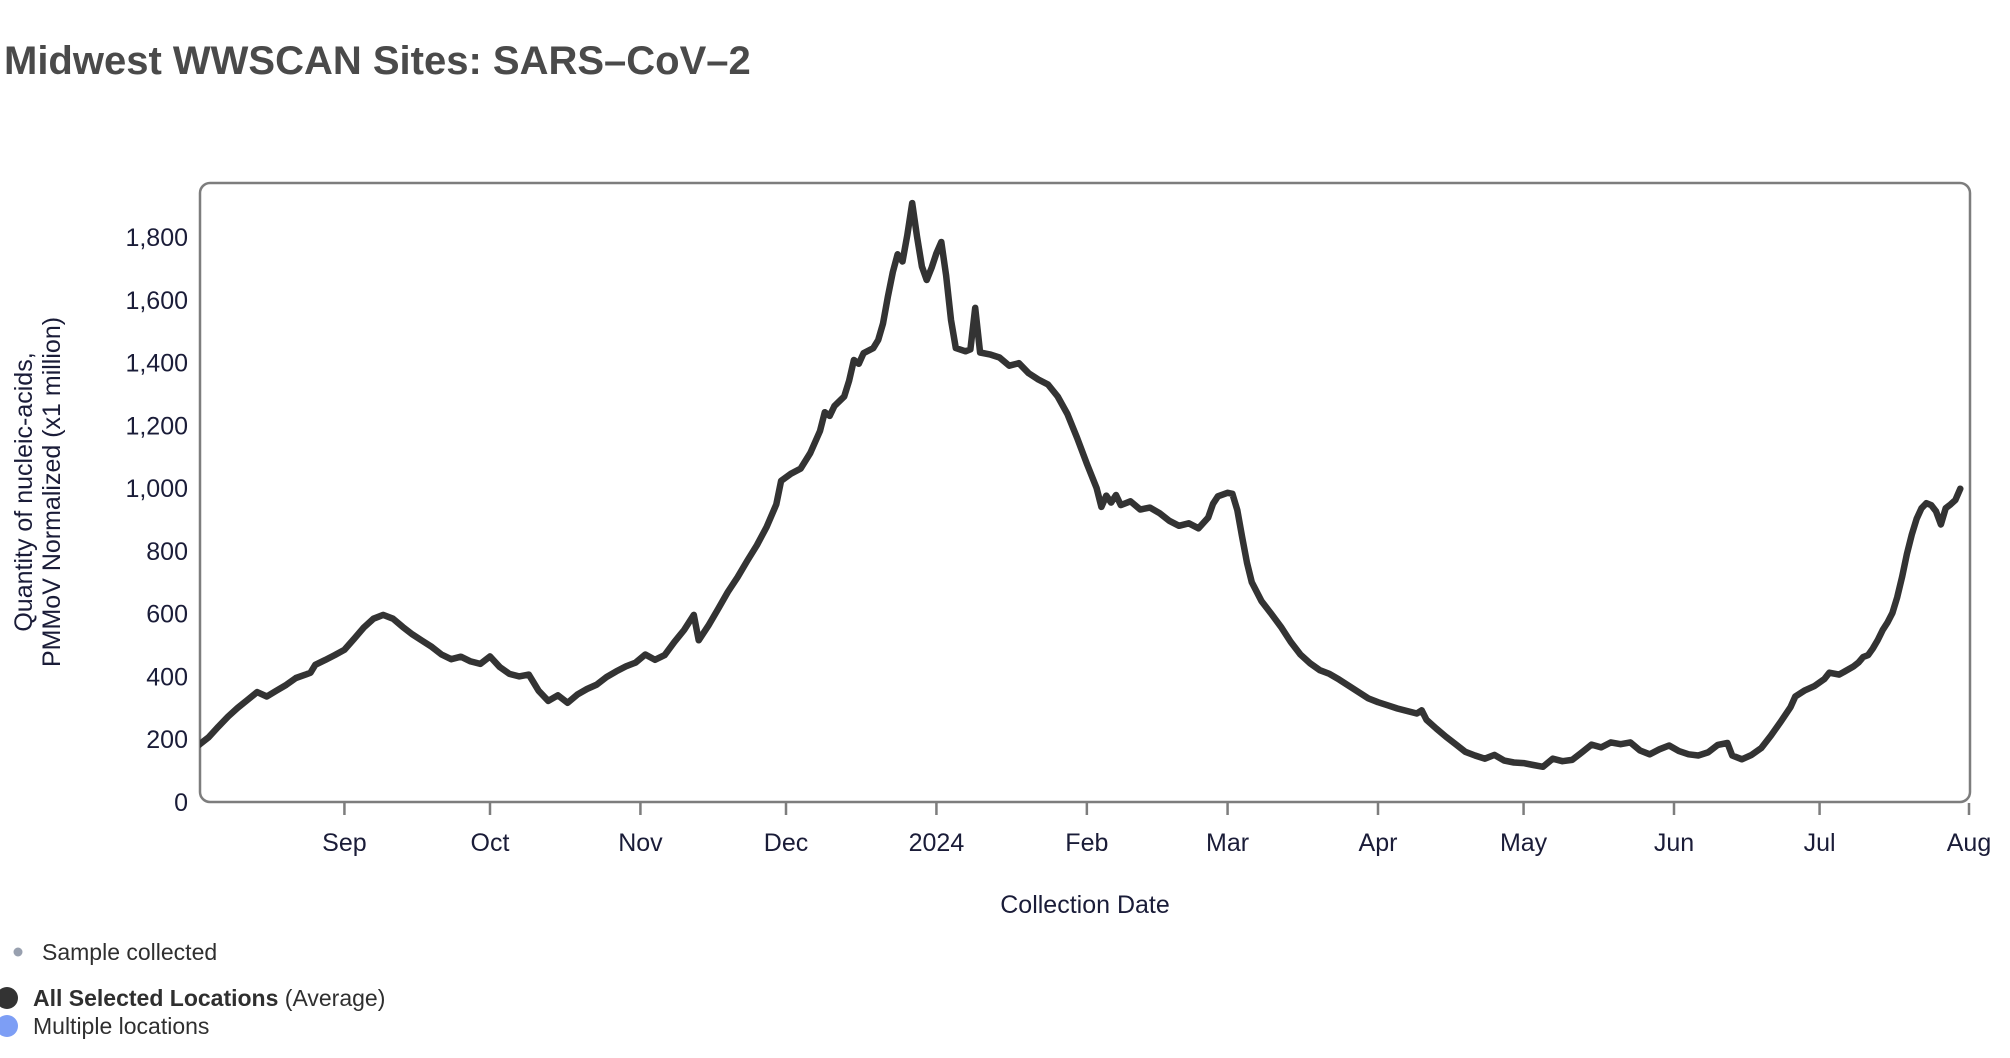 Image resolution: width=2010 pixels, height=1058 pixels. Describe the element at coordinates (377, 61) in the screenshot. I see `page-title: Midwest WWSCAN Sites: SARS–CoV–2` at that location.